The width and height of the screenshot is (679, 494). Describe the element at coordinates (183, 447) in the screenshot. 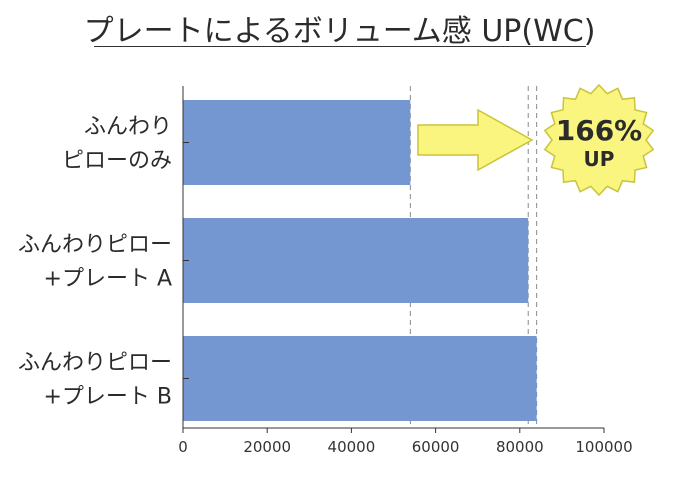

I see `x-tick-label: 0` at that location.